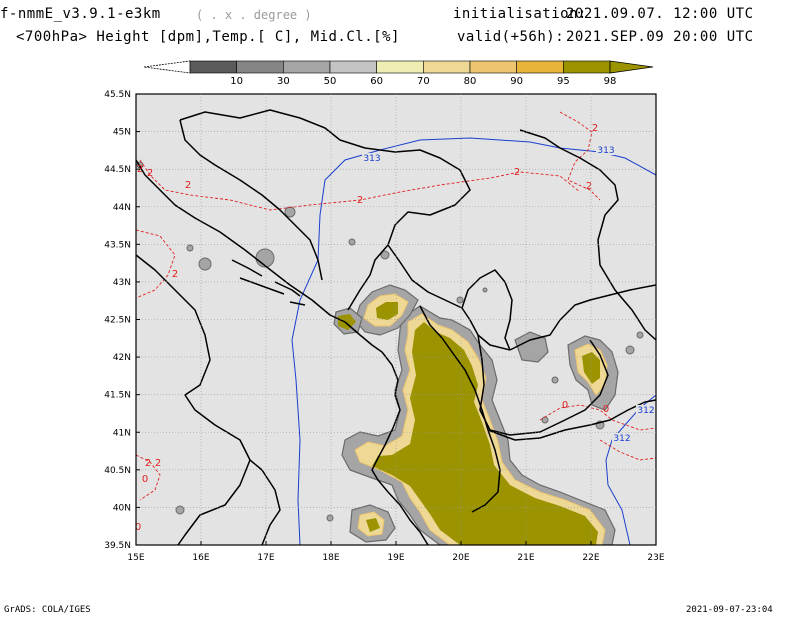 The image size is (800, 618). Describe the element at coordinates (200, 558) in the screenshot. I see `lon-tick-label: 16E` at that location.